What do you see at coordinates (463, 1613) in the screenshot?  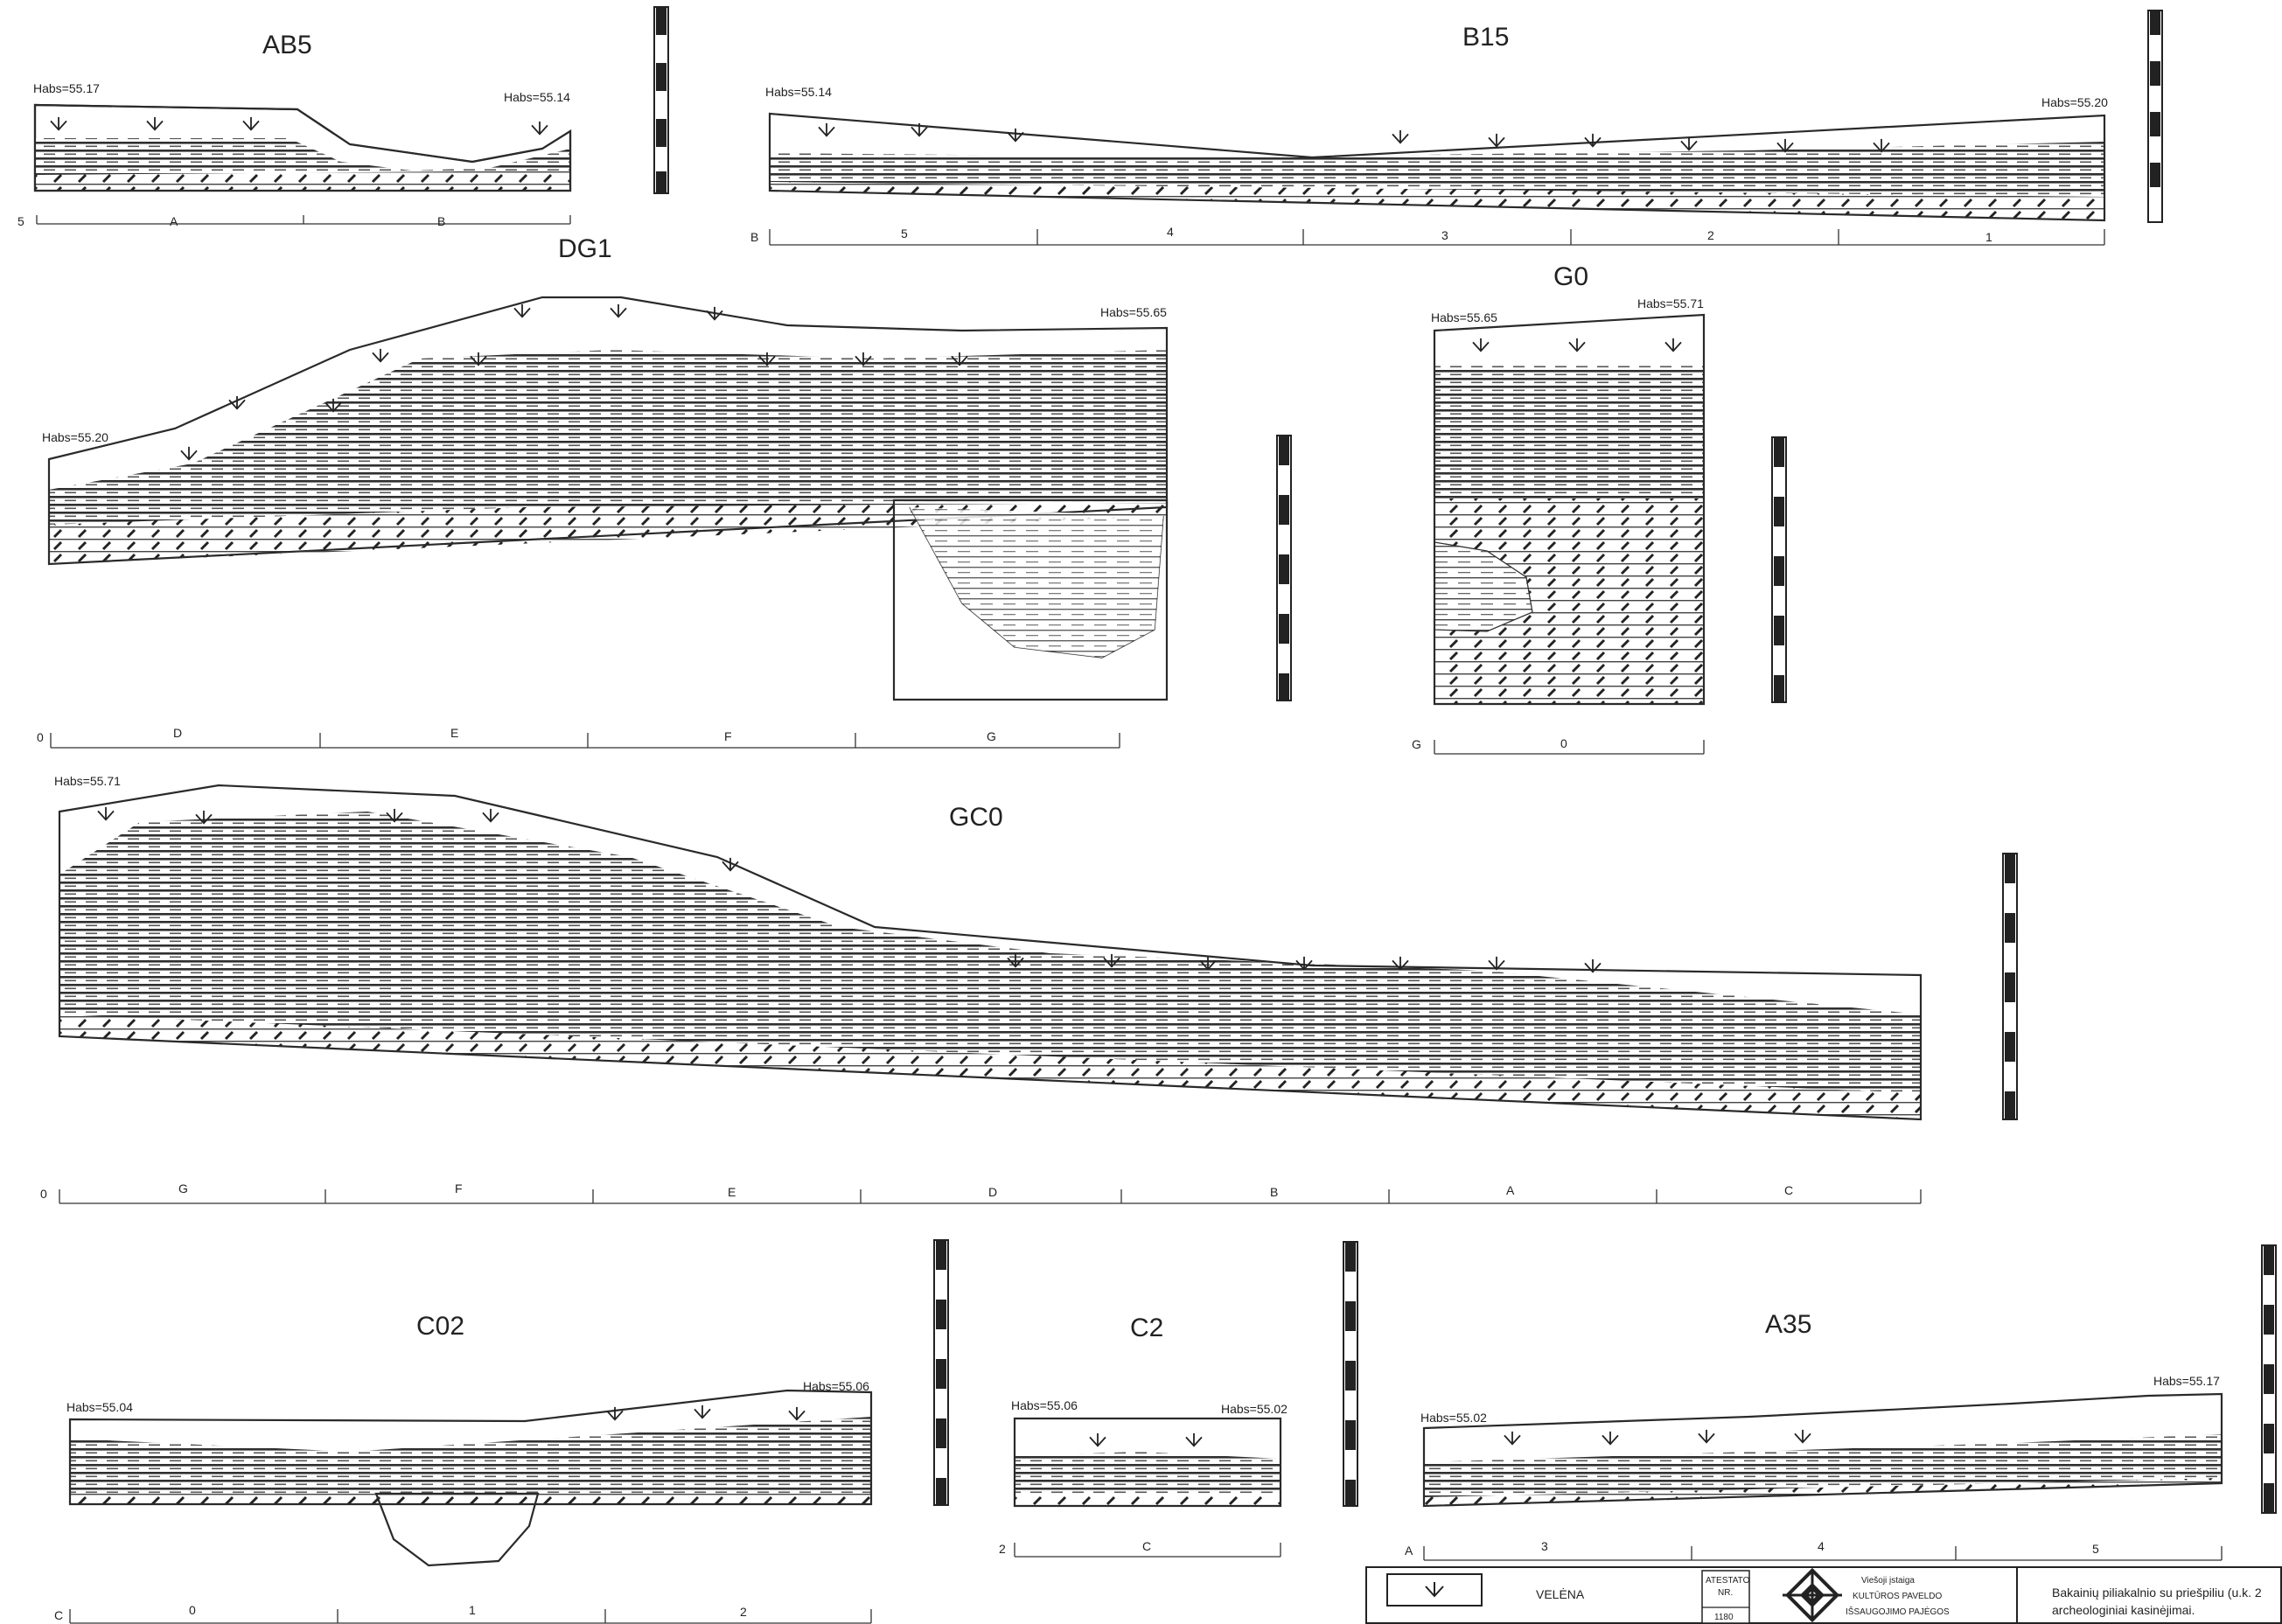 I see `scale-bar-c02: C 0 1 2` at bounding box center [463, 1613].